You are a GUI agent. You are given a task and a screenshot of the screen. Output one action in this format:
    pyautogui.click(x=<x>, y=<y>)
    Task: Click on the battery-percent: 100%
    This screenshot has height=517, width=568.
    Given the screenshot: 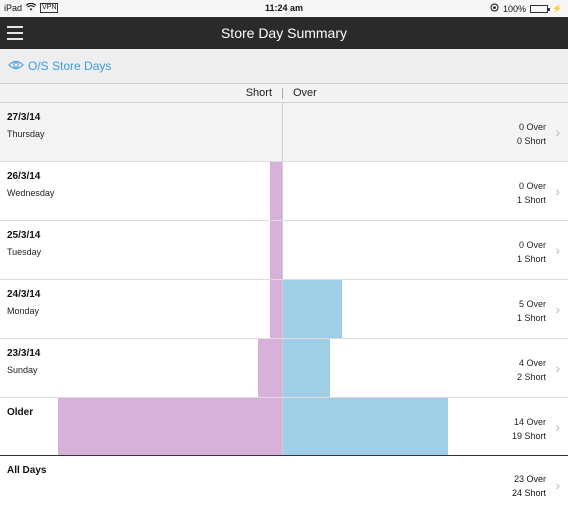 What is the action you would take?
    pyautogui.click(x=515, y=8)
    